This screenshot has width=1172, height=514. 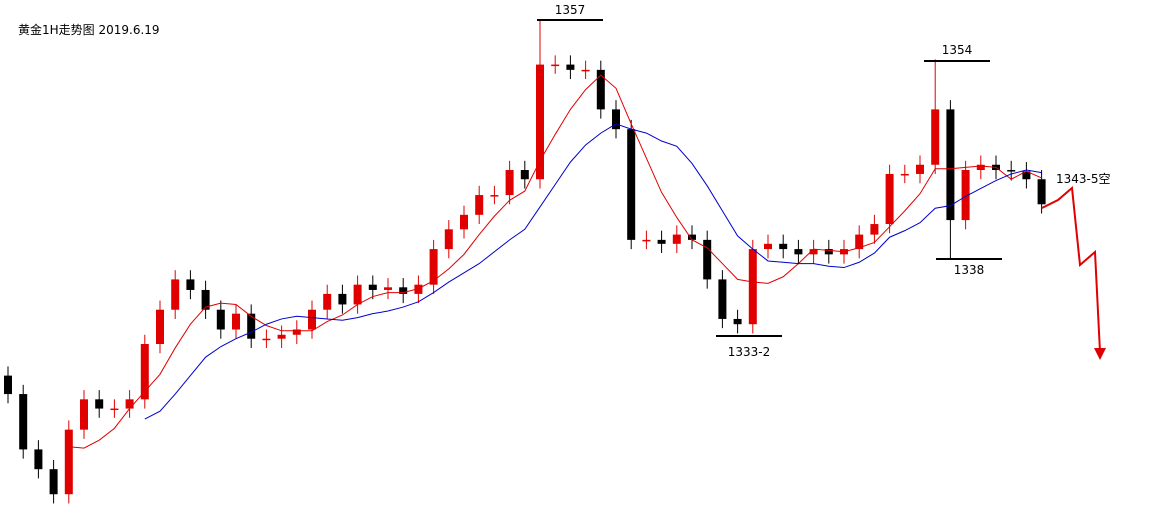 What do you see at coordinates (969, 270) in the screenshot?
I see `annotation: 1338` at bounding box center [969, 270].